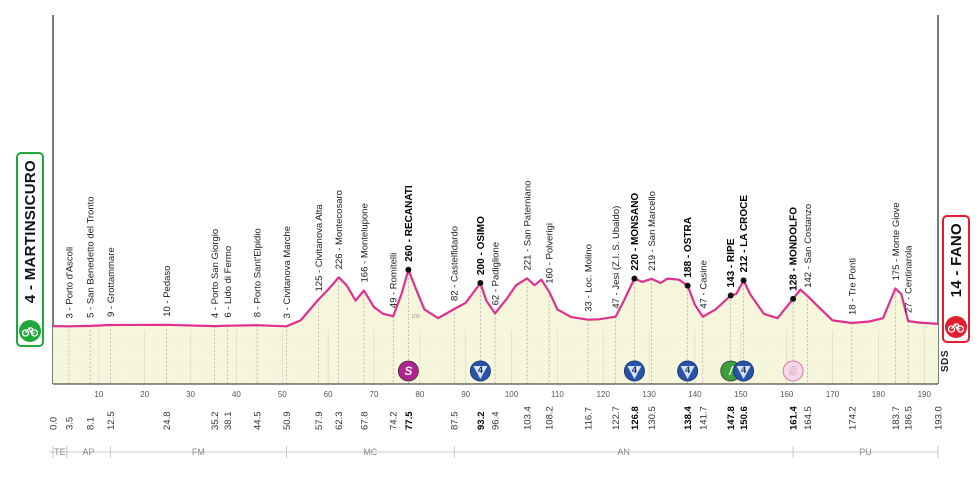 This screenshot has height=477, width=980. What do you see at coordinates (364, 421) in the screenshot?
I see `km-label: 67.8` at bounding box center [364, 421].